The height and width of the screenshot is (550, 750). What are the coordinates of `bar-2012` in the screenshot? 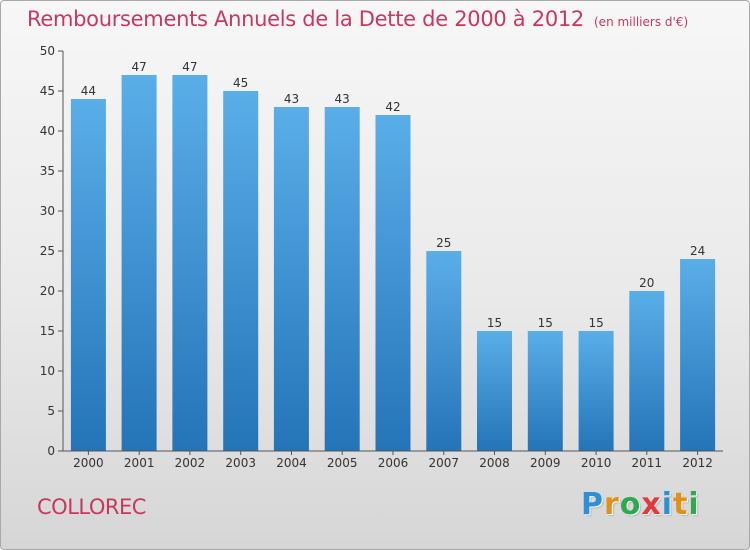 It's located at (698, 355).